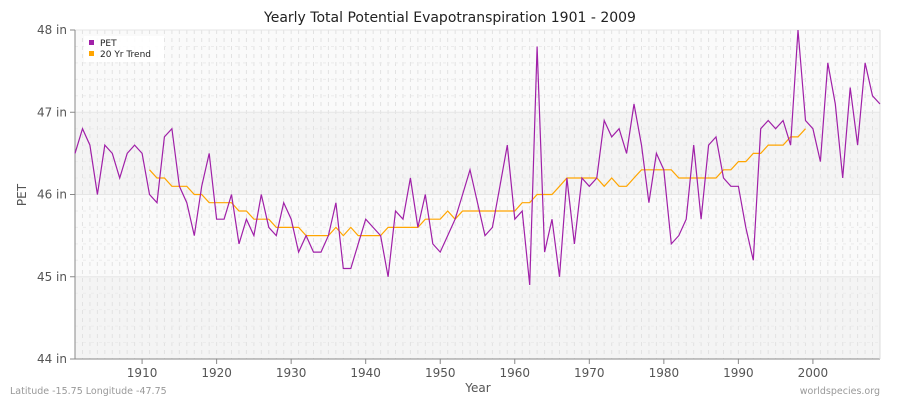 The width and height of the screenshot is (900, 400). I want to click on legend-label-pet: PET, so click(108, 44).